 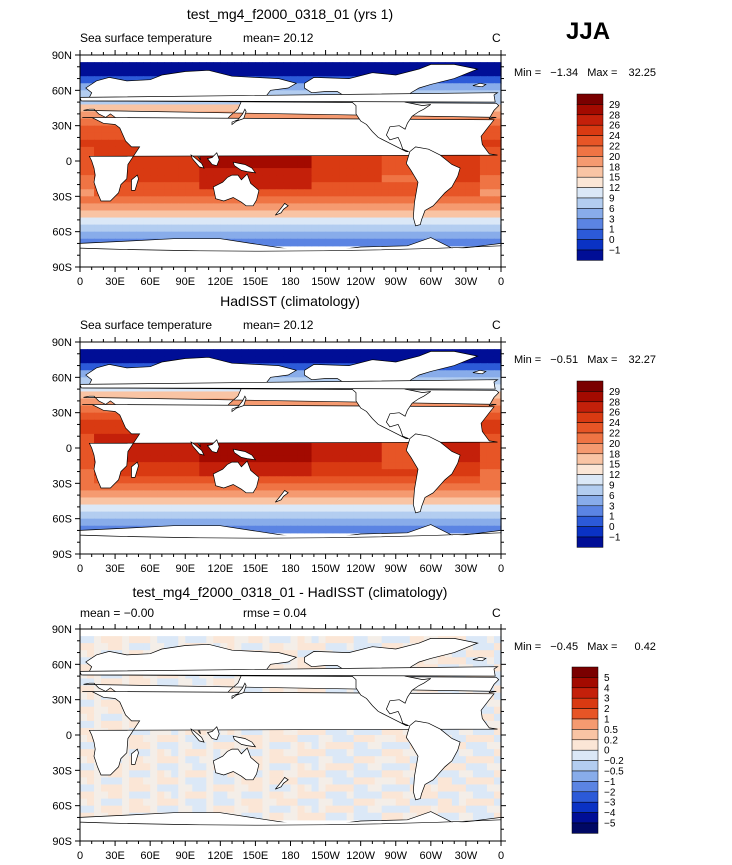 What do you see at coordinates (615, 105) in the screenshot?
I see `colorbar-label: 29` at bounding box center [615, 105].